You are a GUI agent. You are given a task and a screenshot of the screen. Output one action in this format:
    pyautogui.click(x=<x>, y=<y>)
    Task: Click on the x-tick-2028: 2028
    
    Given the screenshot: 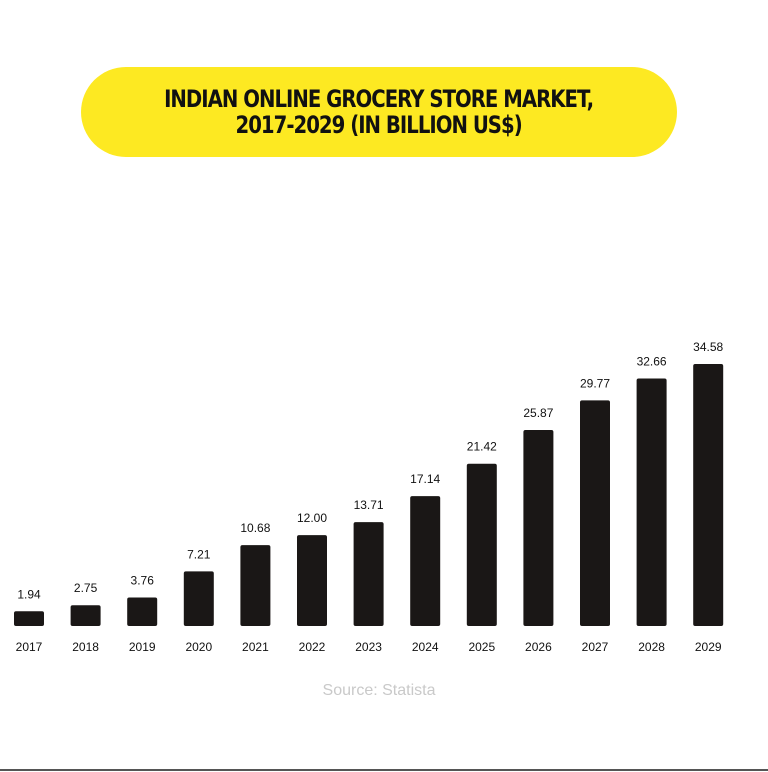 What is the action you would take?
    pyautogui.click(x=651, y=647)
    